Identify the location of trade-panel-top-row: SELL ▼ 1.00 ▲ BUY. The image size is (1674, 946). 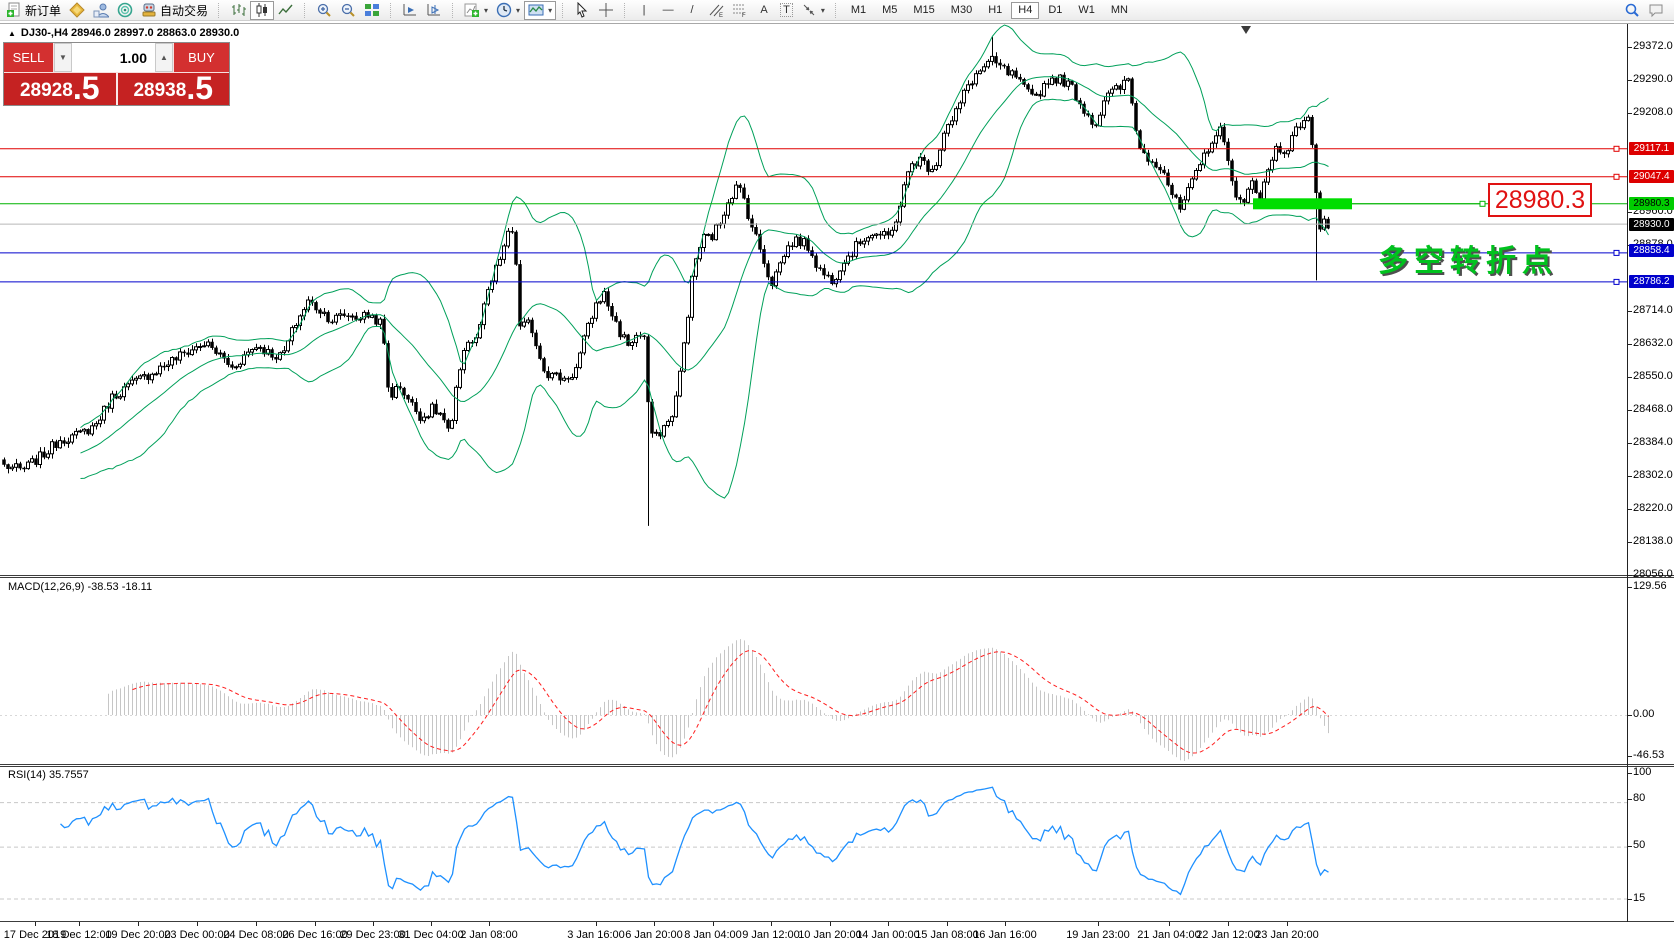
(116, 58).